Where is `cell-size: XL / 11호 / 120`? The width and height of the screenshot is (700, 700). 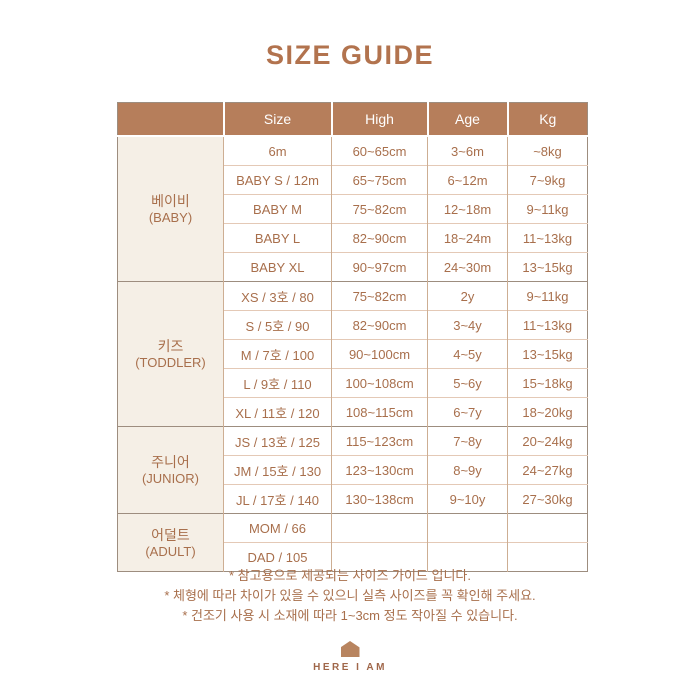 cell-size: XL / 11호 / 120 is located at coordinates (277, 412).